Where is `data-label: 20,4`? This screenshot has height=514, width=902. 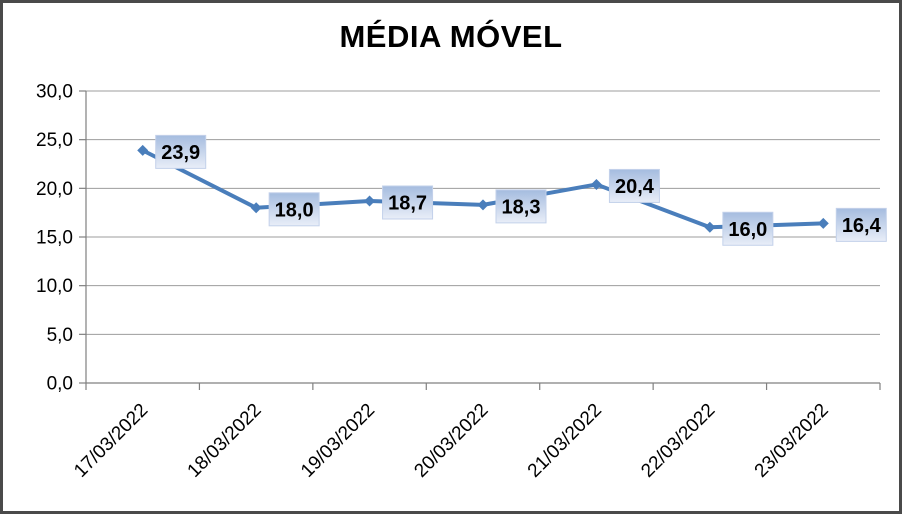
data-label: 20,4 is located at coordinates (635, 187).